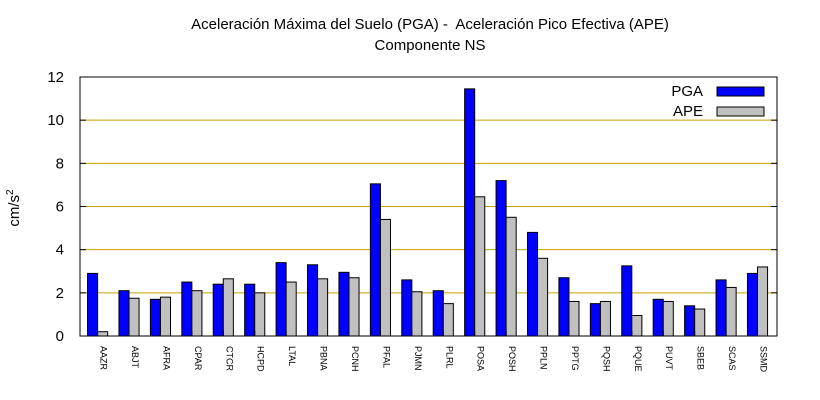 Image resolution: width=820 pixels, height=400 pixels. I want to click on legend-swatch-pga, so click(740, 91).